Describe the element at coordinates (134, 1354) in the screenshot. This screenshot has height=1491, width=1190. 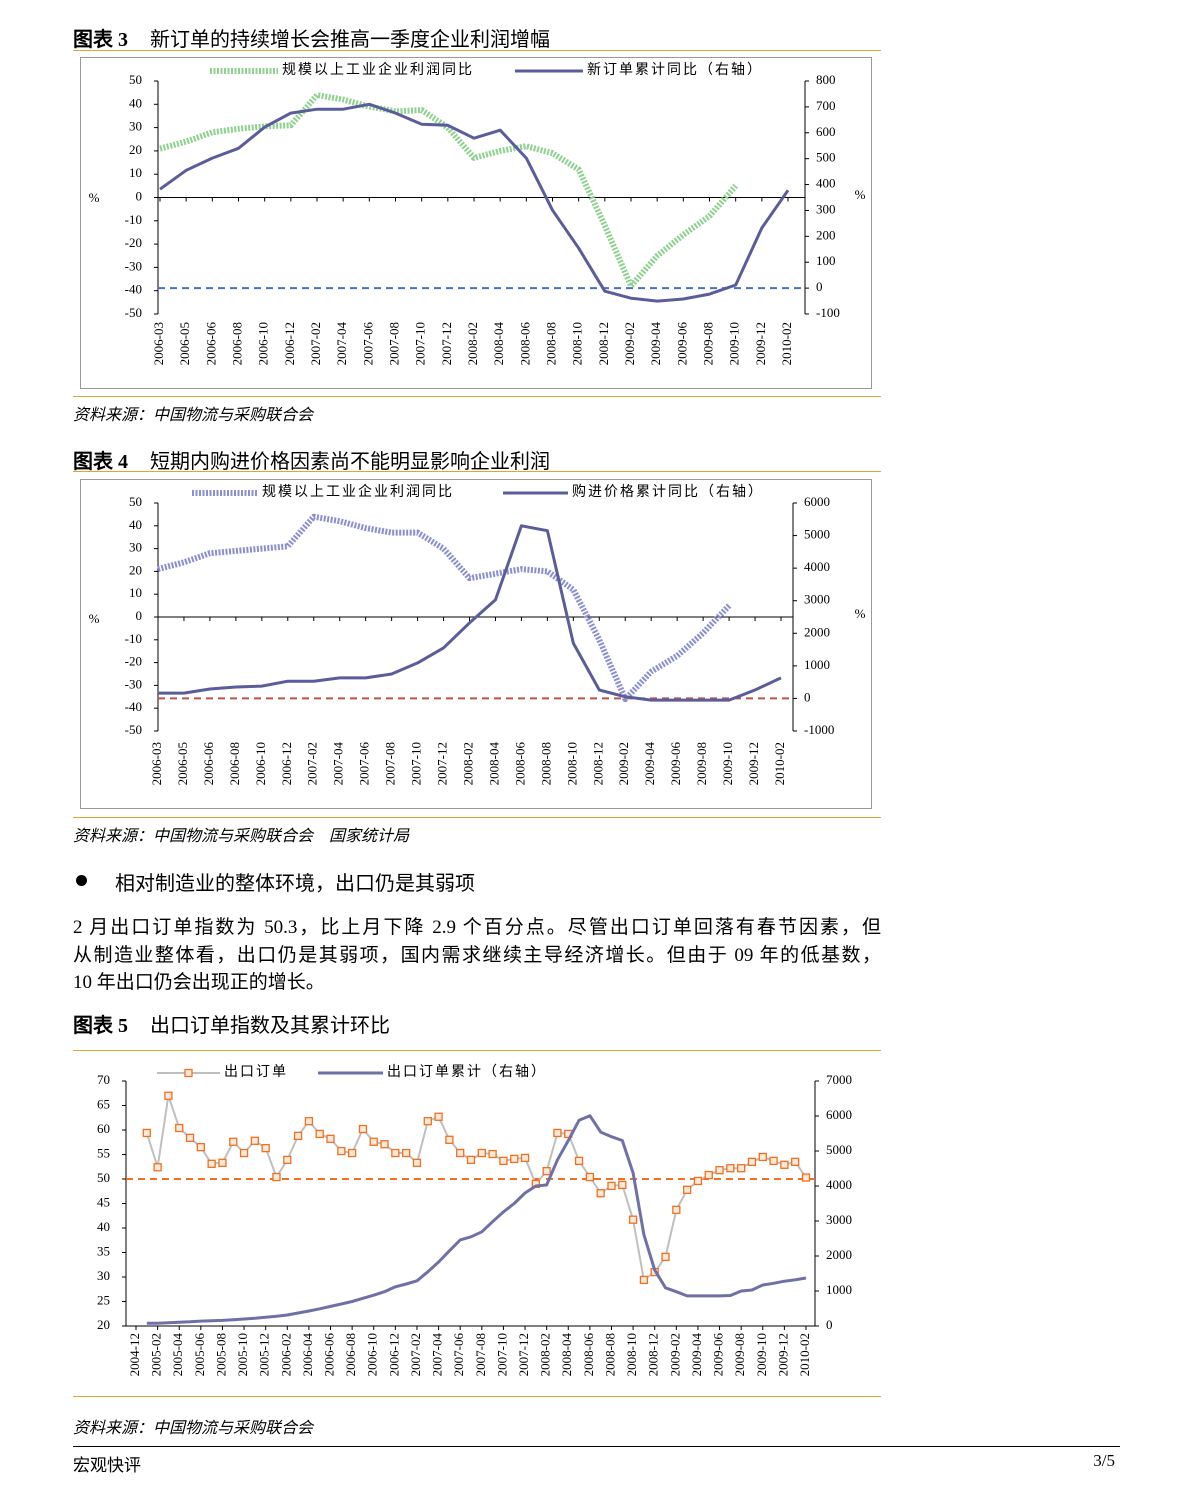
I see `x-tick-label: 2004-12` at that location.